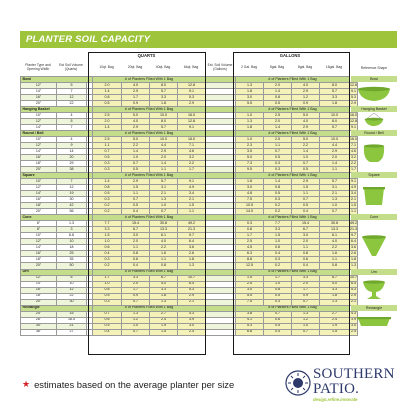 The height and width of the screenshot is (416, 416). Describe the element at coordinates (189, 104) in the screenshot. I see `table-row: 20" 22 0.5 0.9 1.8 2.9 5.5 0.5 0.9 1.8 2.9` at that location.